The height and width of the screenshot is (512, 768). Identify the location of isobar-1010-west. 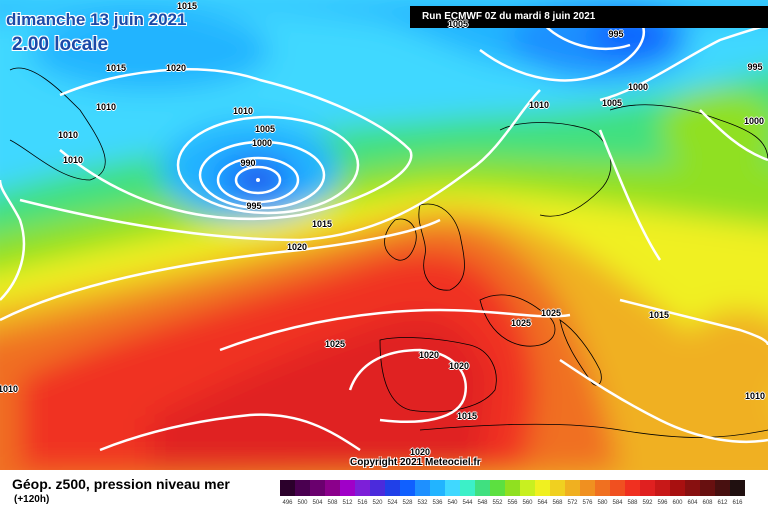
(13, 240).